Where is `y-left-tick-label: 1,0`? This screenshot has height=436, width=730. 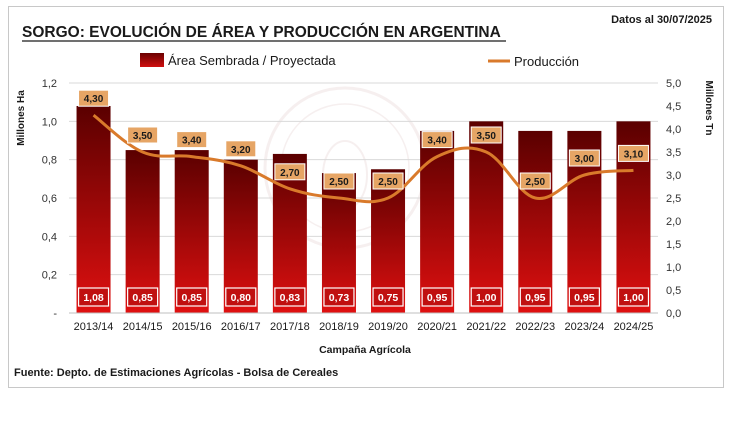
y-left-tick-label: 1,0 is located at coordinates (49, 122).